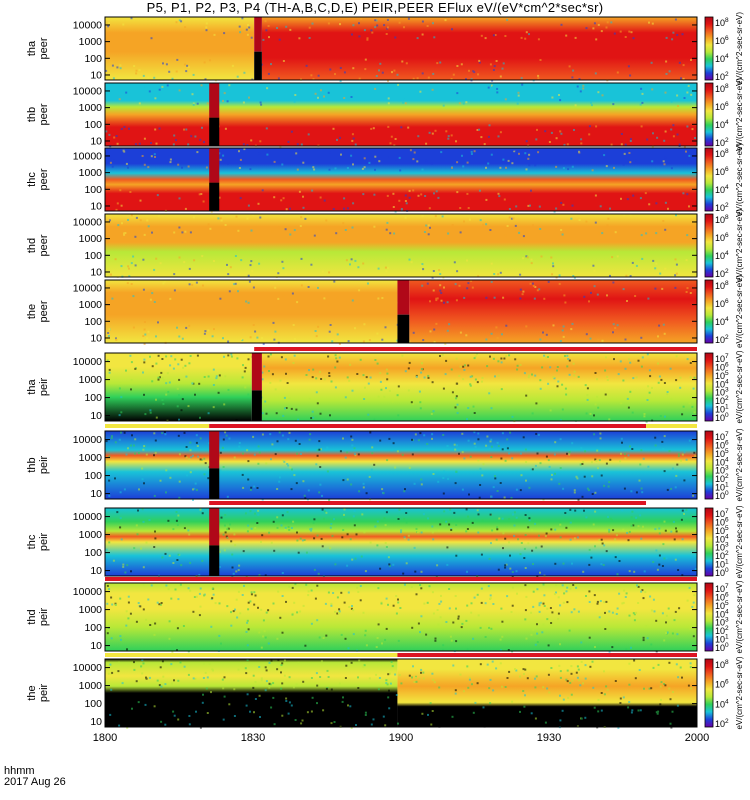 The image size is (750, 800). What do you see at coordinates (253, 738) in the screenshot?
I see `x-tick-label: 1830` at bounding box center [253, 738].